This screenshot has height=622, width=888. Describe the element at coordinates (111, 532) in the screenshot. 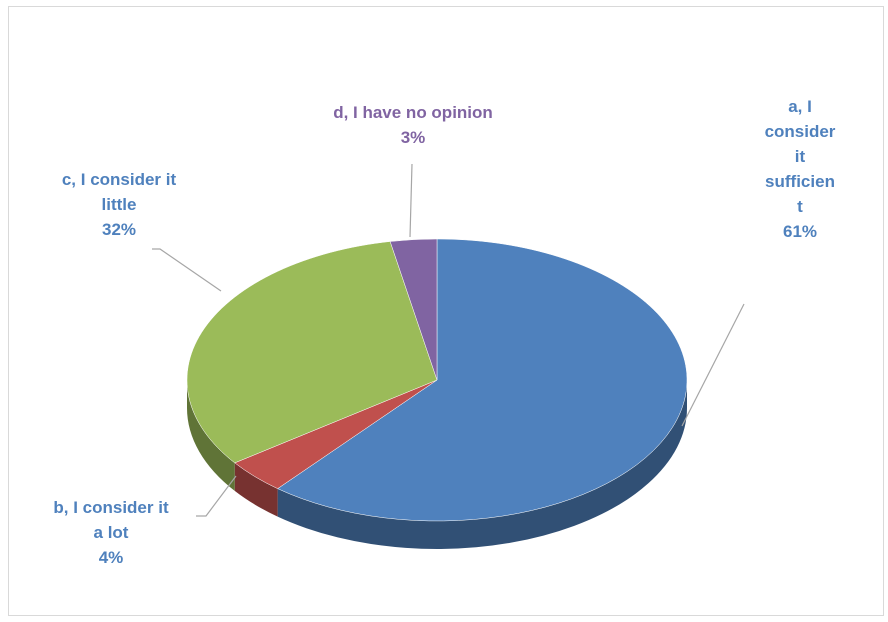

I see `slice-label-b: b, I consider it a lot 4%` at that location.